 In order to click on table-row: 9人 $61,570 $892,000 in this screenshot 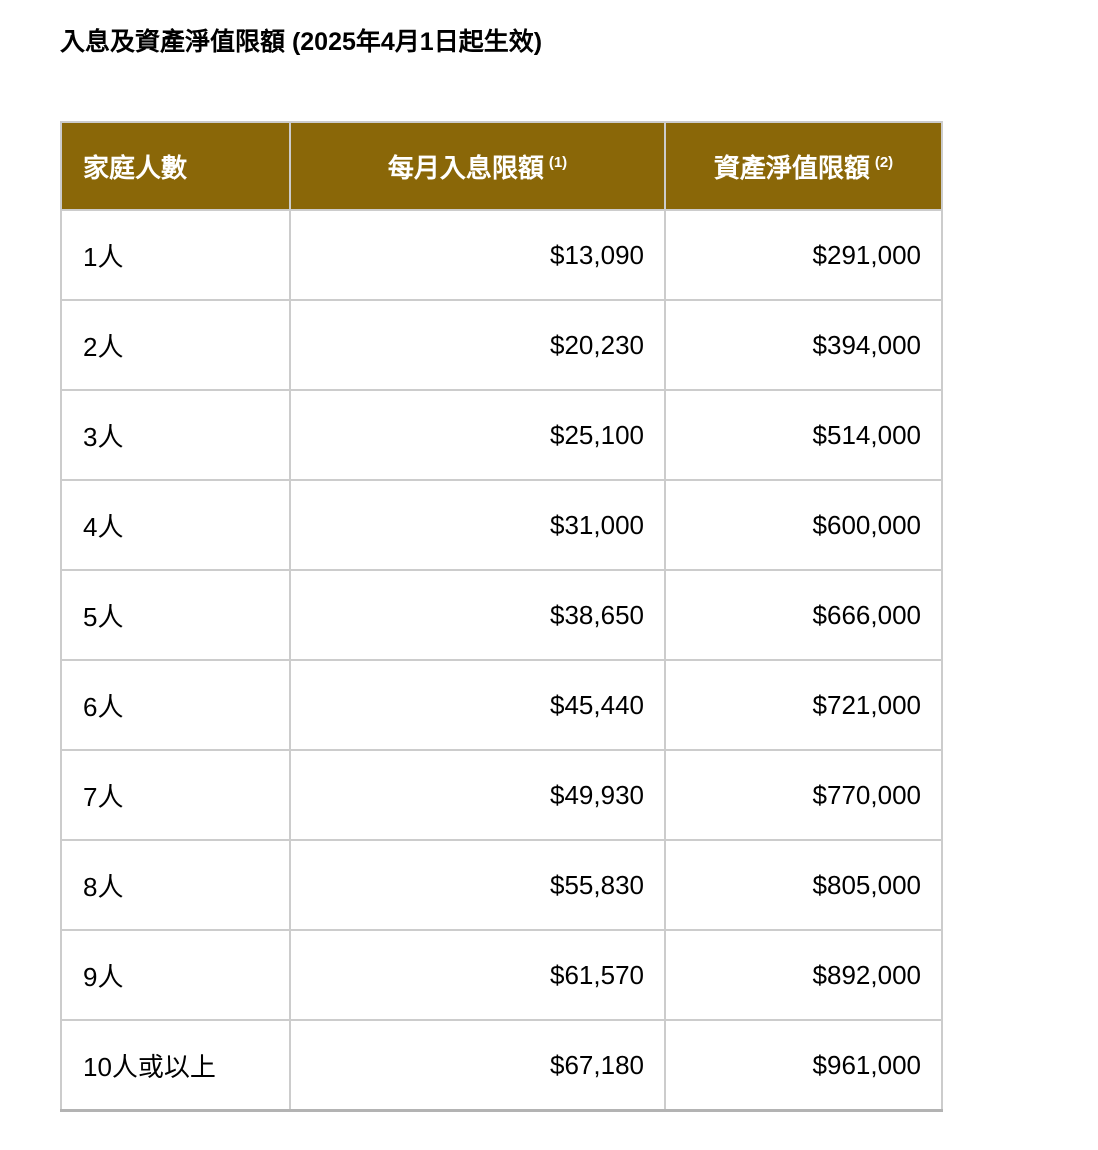, I will do `click(501, 975)`.